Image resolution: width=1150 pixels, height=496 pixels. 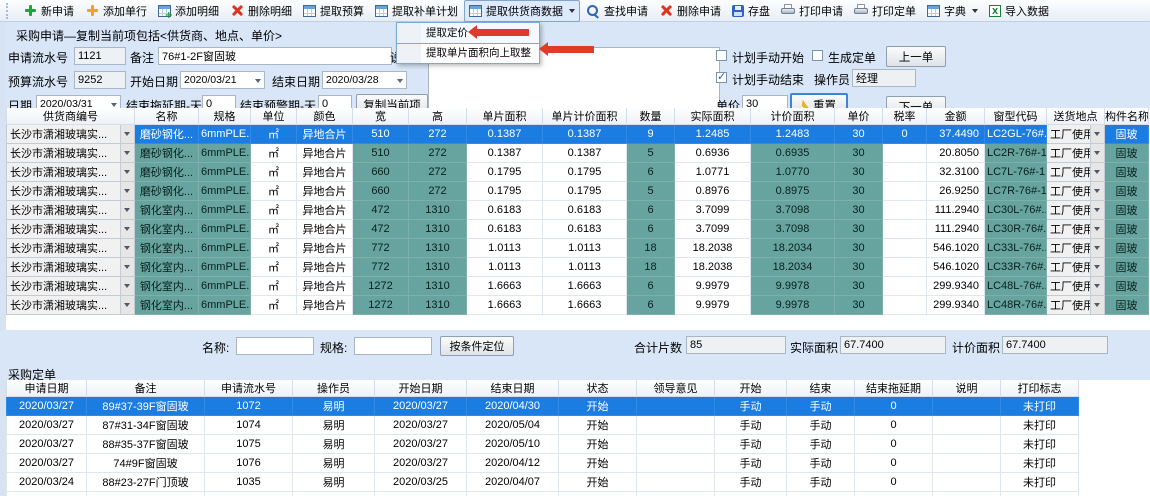 I want to click on cell: 20.8050, so click(x=955, y=153).